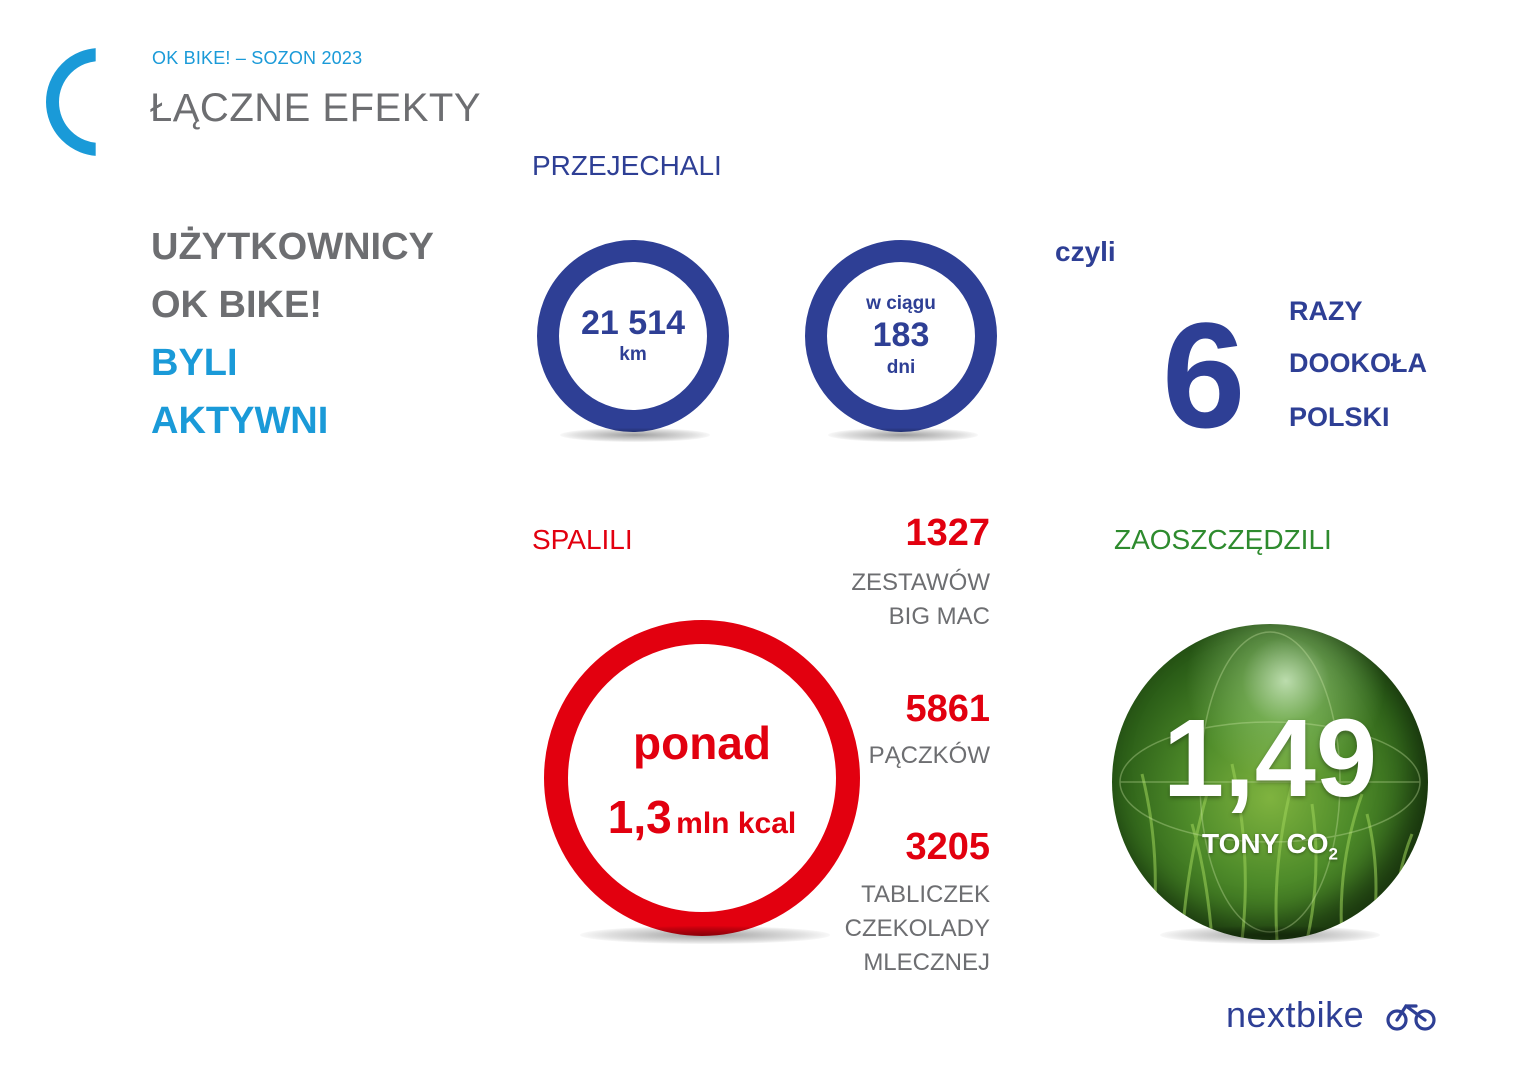 This screenshot has height=1079, width=1530. What do you see at coordinates (926, 962) in the screenshot?
I see `equivalent-desc-line: MLECZNEJ` at bounding box center [926, 962].